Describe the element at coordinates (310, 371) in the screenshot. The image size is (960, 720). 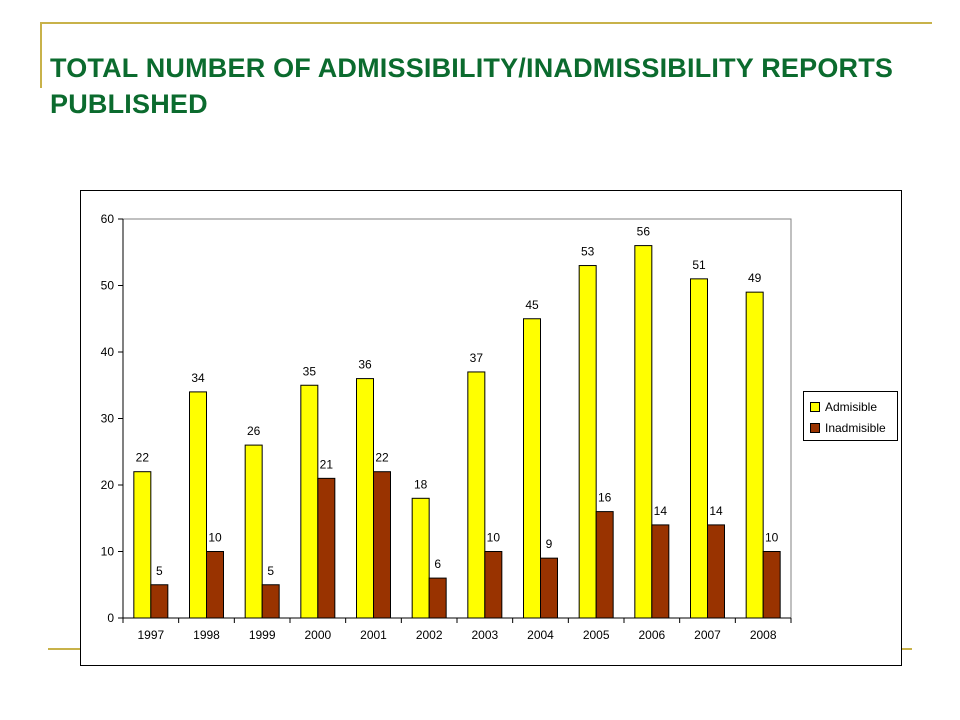
I see `data-label-admisible: 35` at that location.